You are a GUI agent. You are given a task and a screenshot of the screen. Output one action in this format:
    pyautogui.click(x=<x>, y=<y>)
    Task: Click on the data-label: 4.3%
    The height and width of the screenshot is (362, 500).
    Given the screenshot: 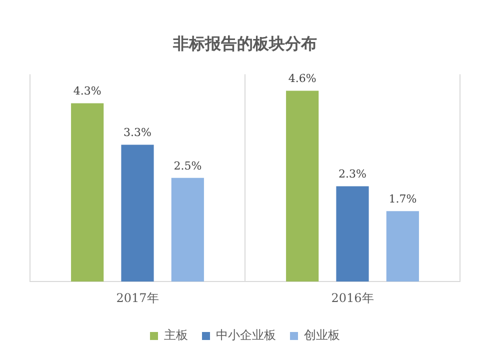 What is the action you would take?
    pyautogui.click(x=87, y=91)
    